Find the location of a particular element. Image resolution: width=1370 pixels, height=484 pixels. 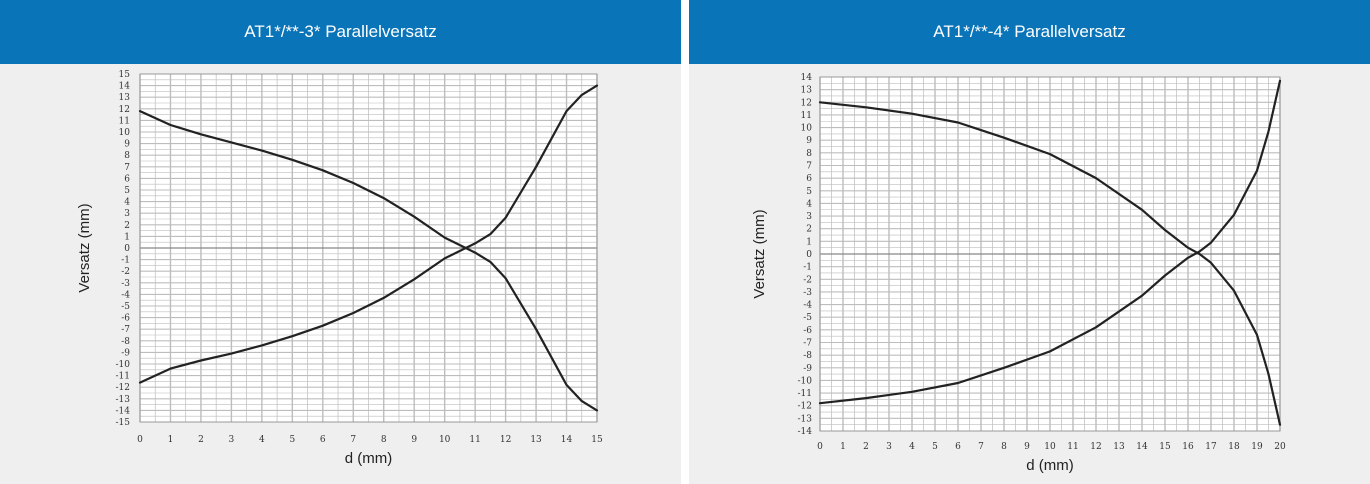

x-tick-label: 8 is located at coordinates (1004, 447).